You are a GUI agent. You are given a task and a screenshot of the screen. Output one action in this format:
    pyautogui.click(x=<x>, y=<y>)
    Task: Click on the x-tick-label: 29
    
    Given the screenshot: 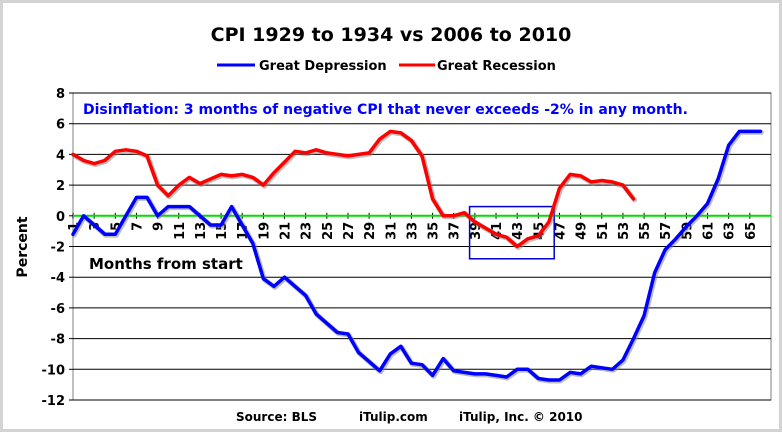 What is the action you would take?
    pyautogui.click(x=370, y=231)
    